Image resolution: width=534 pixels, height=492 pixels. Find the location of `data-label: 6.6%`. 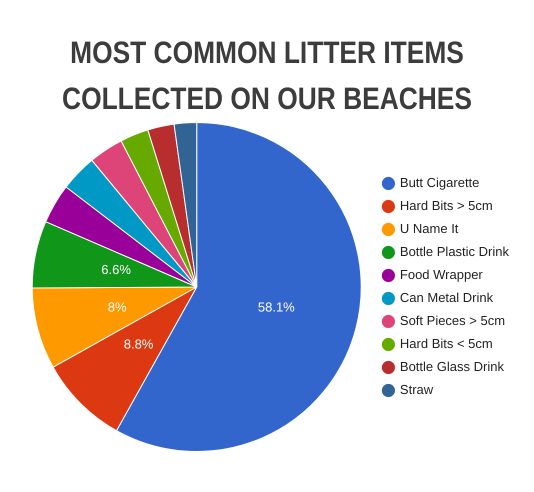

data-label: 6.6% is located at coordinates (116, 270).